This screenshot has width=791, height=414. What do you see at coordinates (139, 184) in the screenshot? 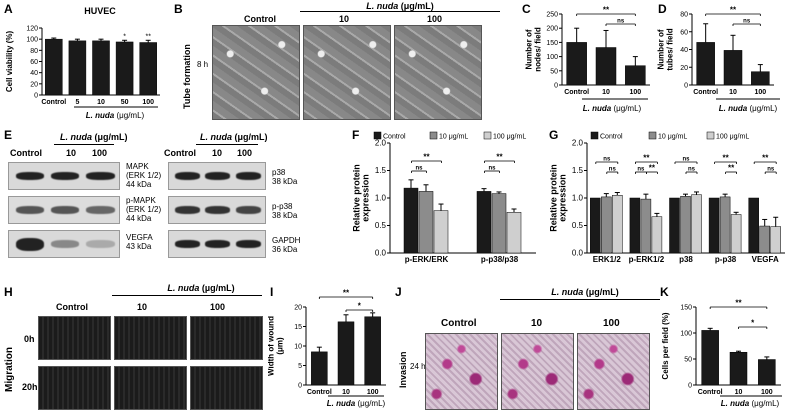
I see `e-label-mapk-l3: 44 kDa` at bounding box center [139, 184].